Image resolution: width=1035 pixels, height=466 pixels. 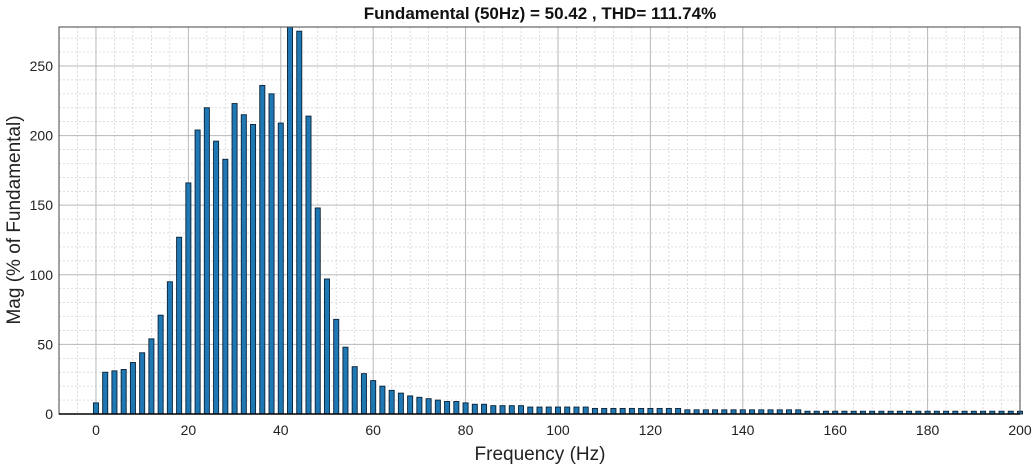 What do you see at coordinates (466, 430) in the screenshot?
I see `x-tick-label: 80` at bounding box center [466, 430].